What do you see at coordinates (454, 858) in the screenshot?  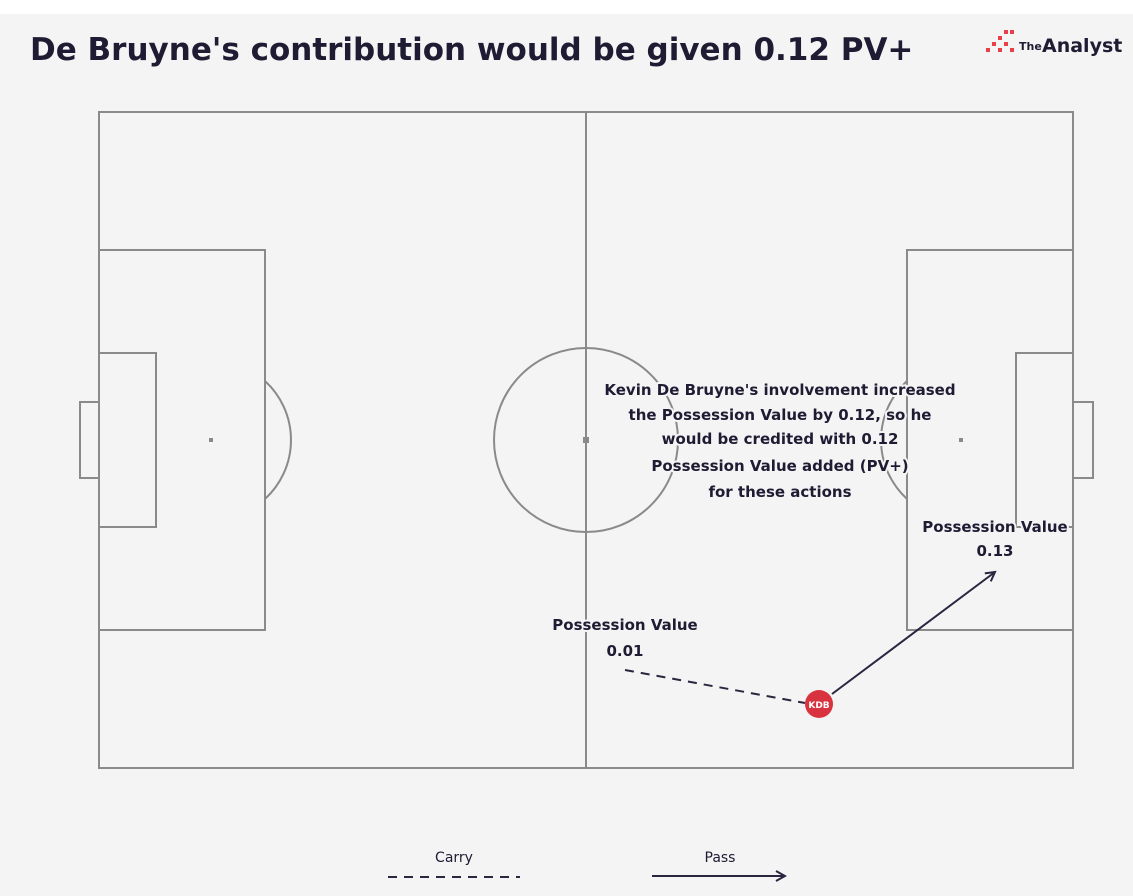 I see `legend-carry: Carry` at bounding box center [454, 858].